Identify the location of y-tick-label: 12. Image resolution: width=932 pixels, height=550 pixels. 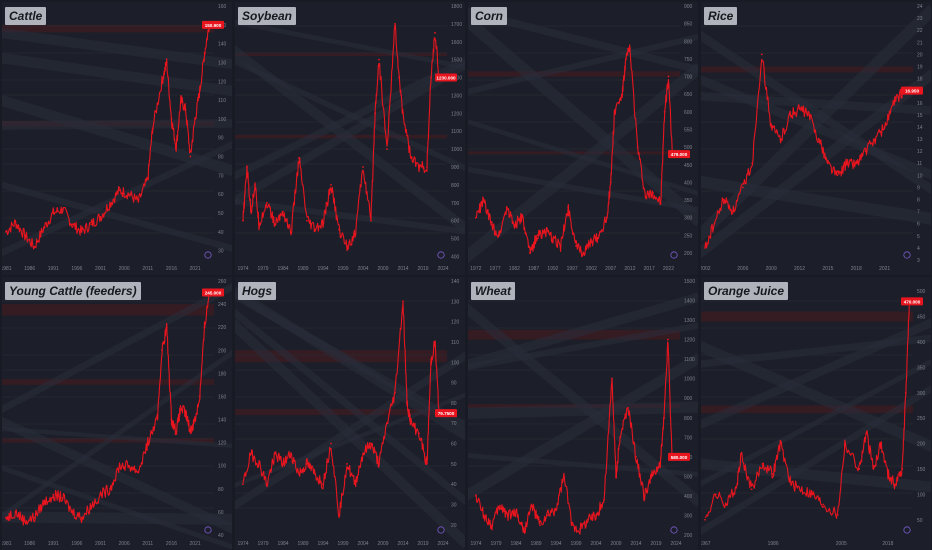
(920, 152).